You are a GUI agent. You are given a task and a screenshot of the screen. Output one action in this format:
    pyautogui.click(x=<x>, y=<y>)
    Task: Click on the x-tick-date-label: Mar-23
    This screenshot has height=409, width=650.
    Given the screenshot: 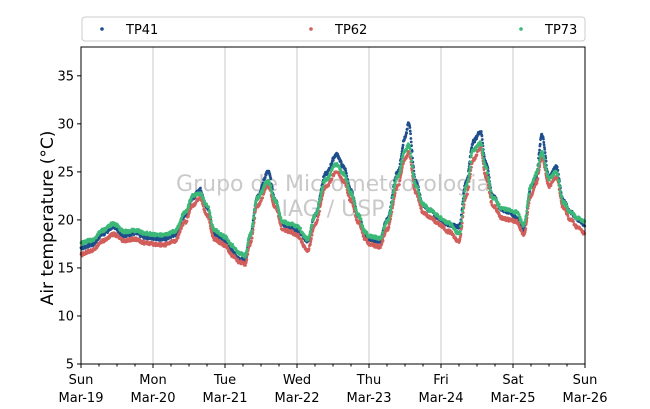 What is the action you would take?
    pyautogui.click(x=369, y=398)
    